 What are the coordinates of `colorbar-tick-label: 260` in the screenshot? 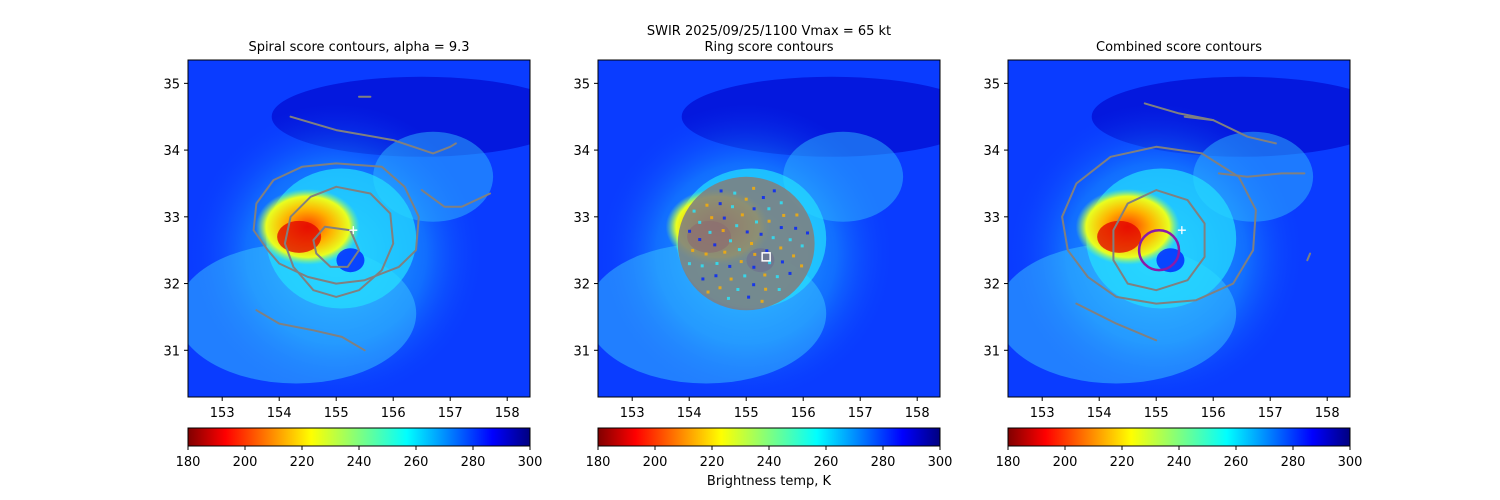 It's located at (826, 462).